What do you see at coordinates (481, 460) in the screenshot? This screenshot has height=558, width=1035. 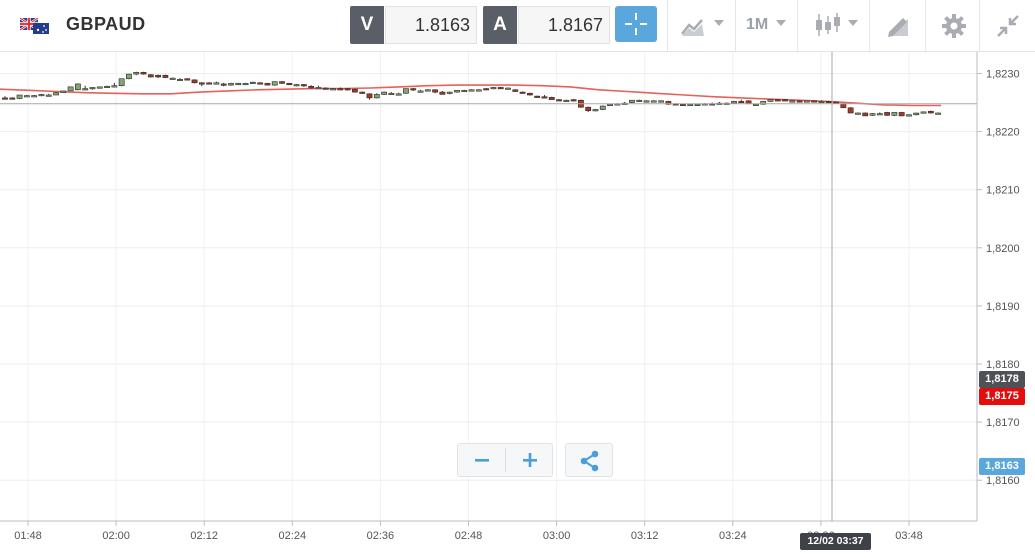 I see `zoom-out-button` at bounding box center [481, 460].